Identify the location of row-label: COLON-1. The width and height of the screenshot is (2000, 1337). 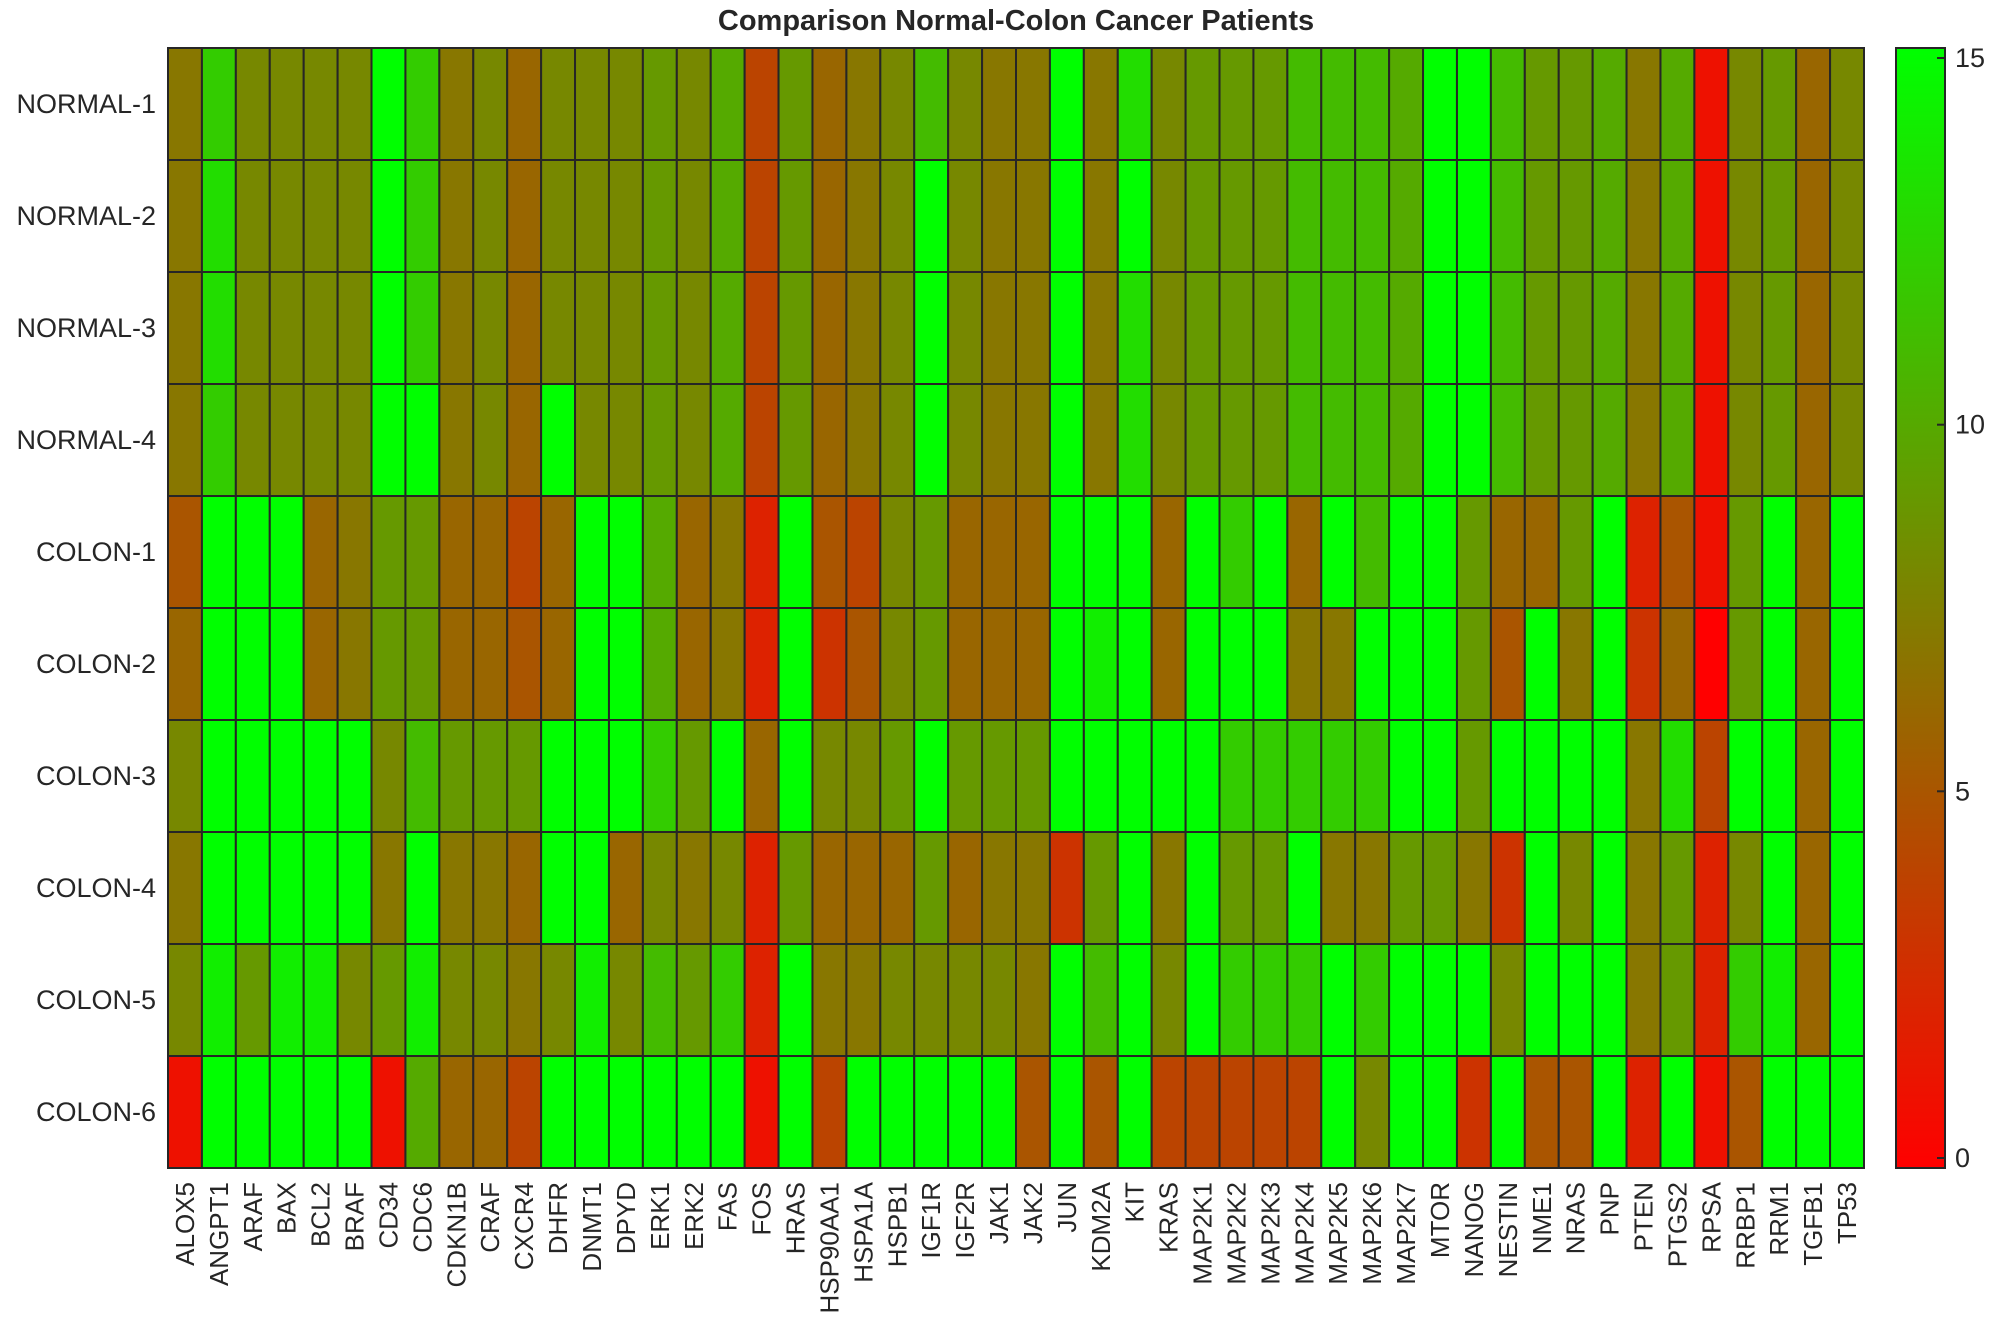
(96, 552).